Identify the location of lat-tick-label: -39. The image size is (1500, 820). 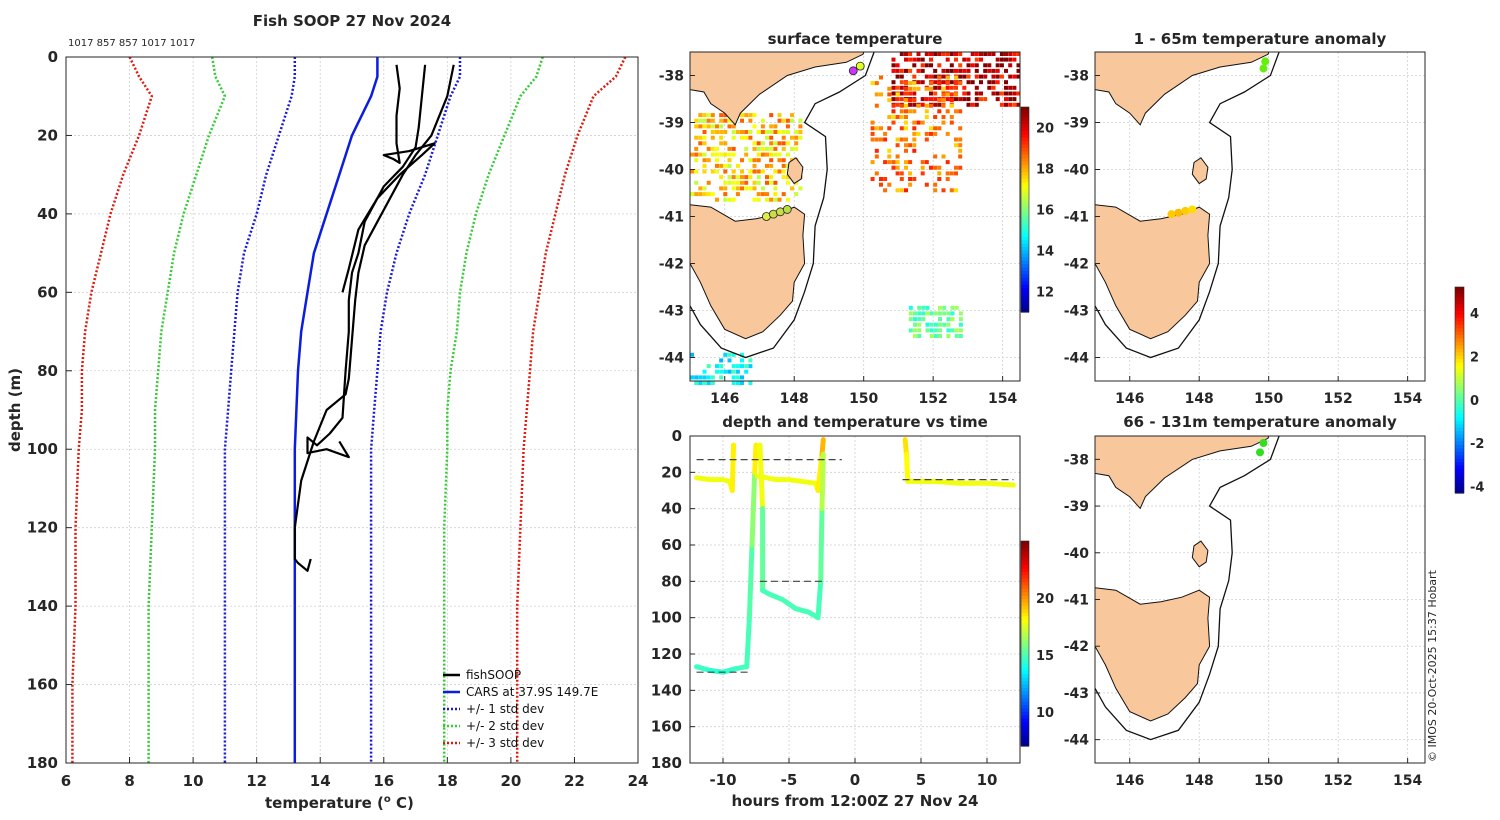
(1076, 507).